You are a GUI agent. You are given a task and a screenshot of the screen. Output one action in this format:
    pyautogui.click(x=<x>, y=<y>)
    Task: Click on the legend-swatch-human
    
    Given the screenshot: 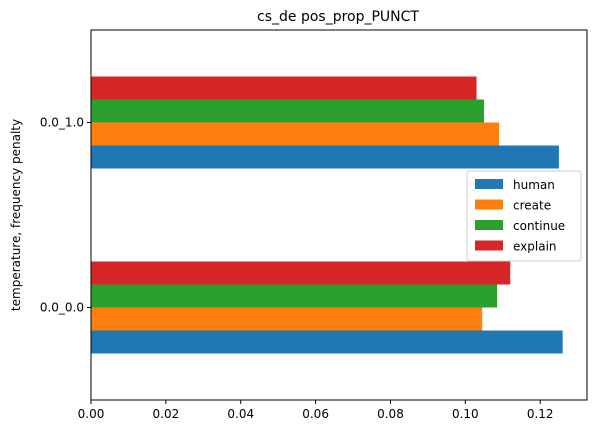 What is the action you would take?
    pyautogui.click(x=489, y=184)
    